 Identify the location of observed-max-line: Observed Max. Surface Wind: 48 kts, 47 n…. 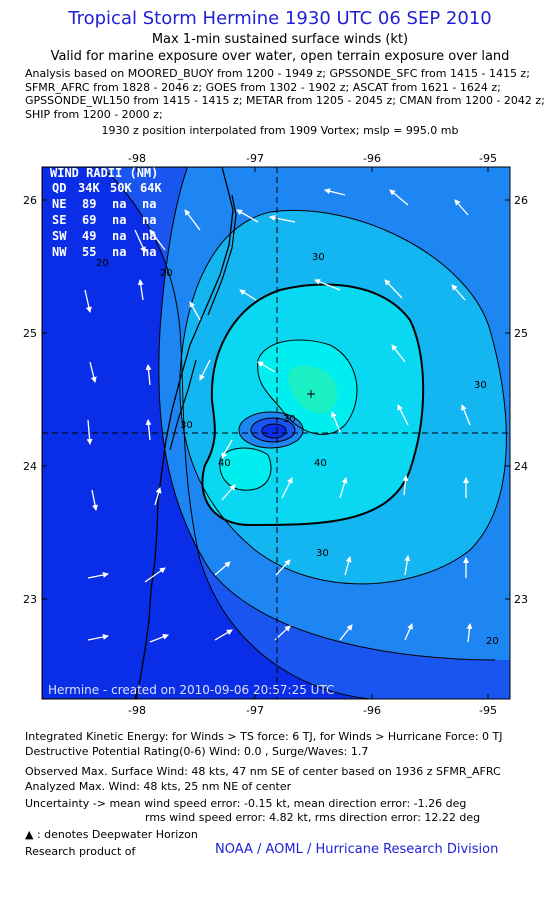
(263, 771).